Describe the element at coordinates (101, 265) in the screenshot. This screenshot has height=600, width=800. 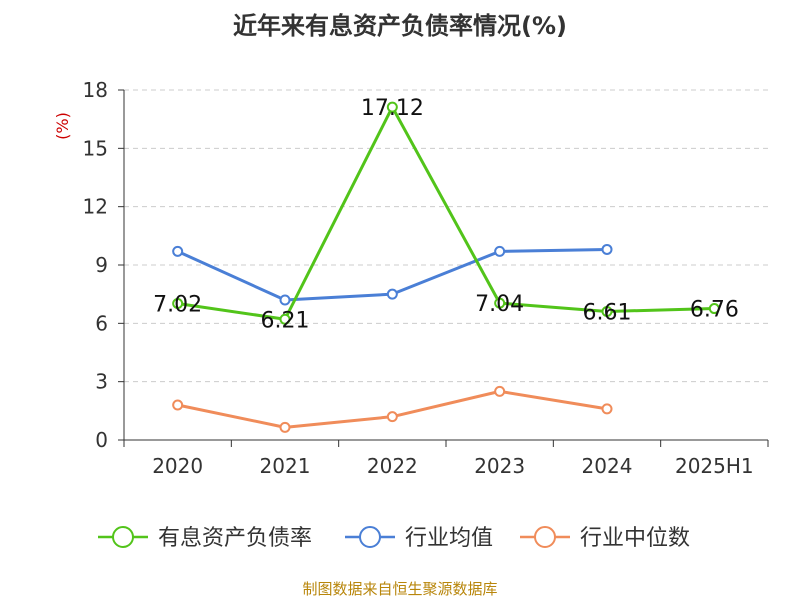
I see `y-tick-label: 9` at that location.